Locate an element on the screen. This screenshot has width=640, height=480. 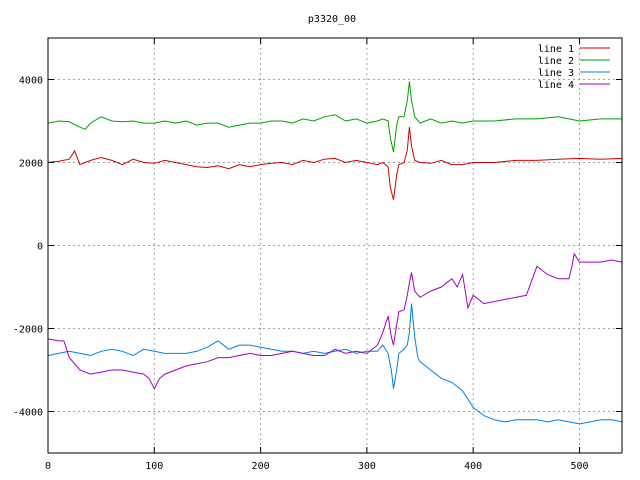
x-tick-label: 300 is located at coordinates (367, 466).